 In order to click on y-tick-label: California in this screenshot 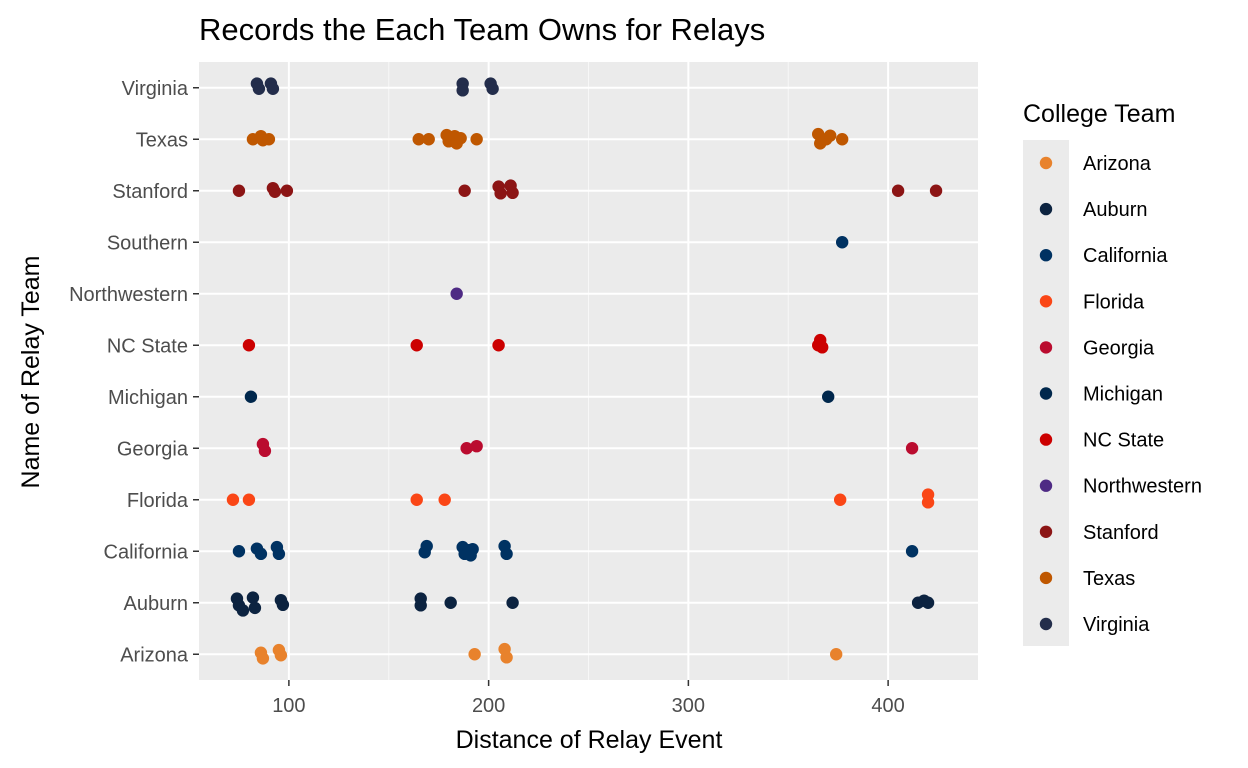, I will do `click(146, 552)`.